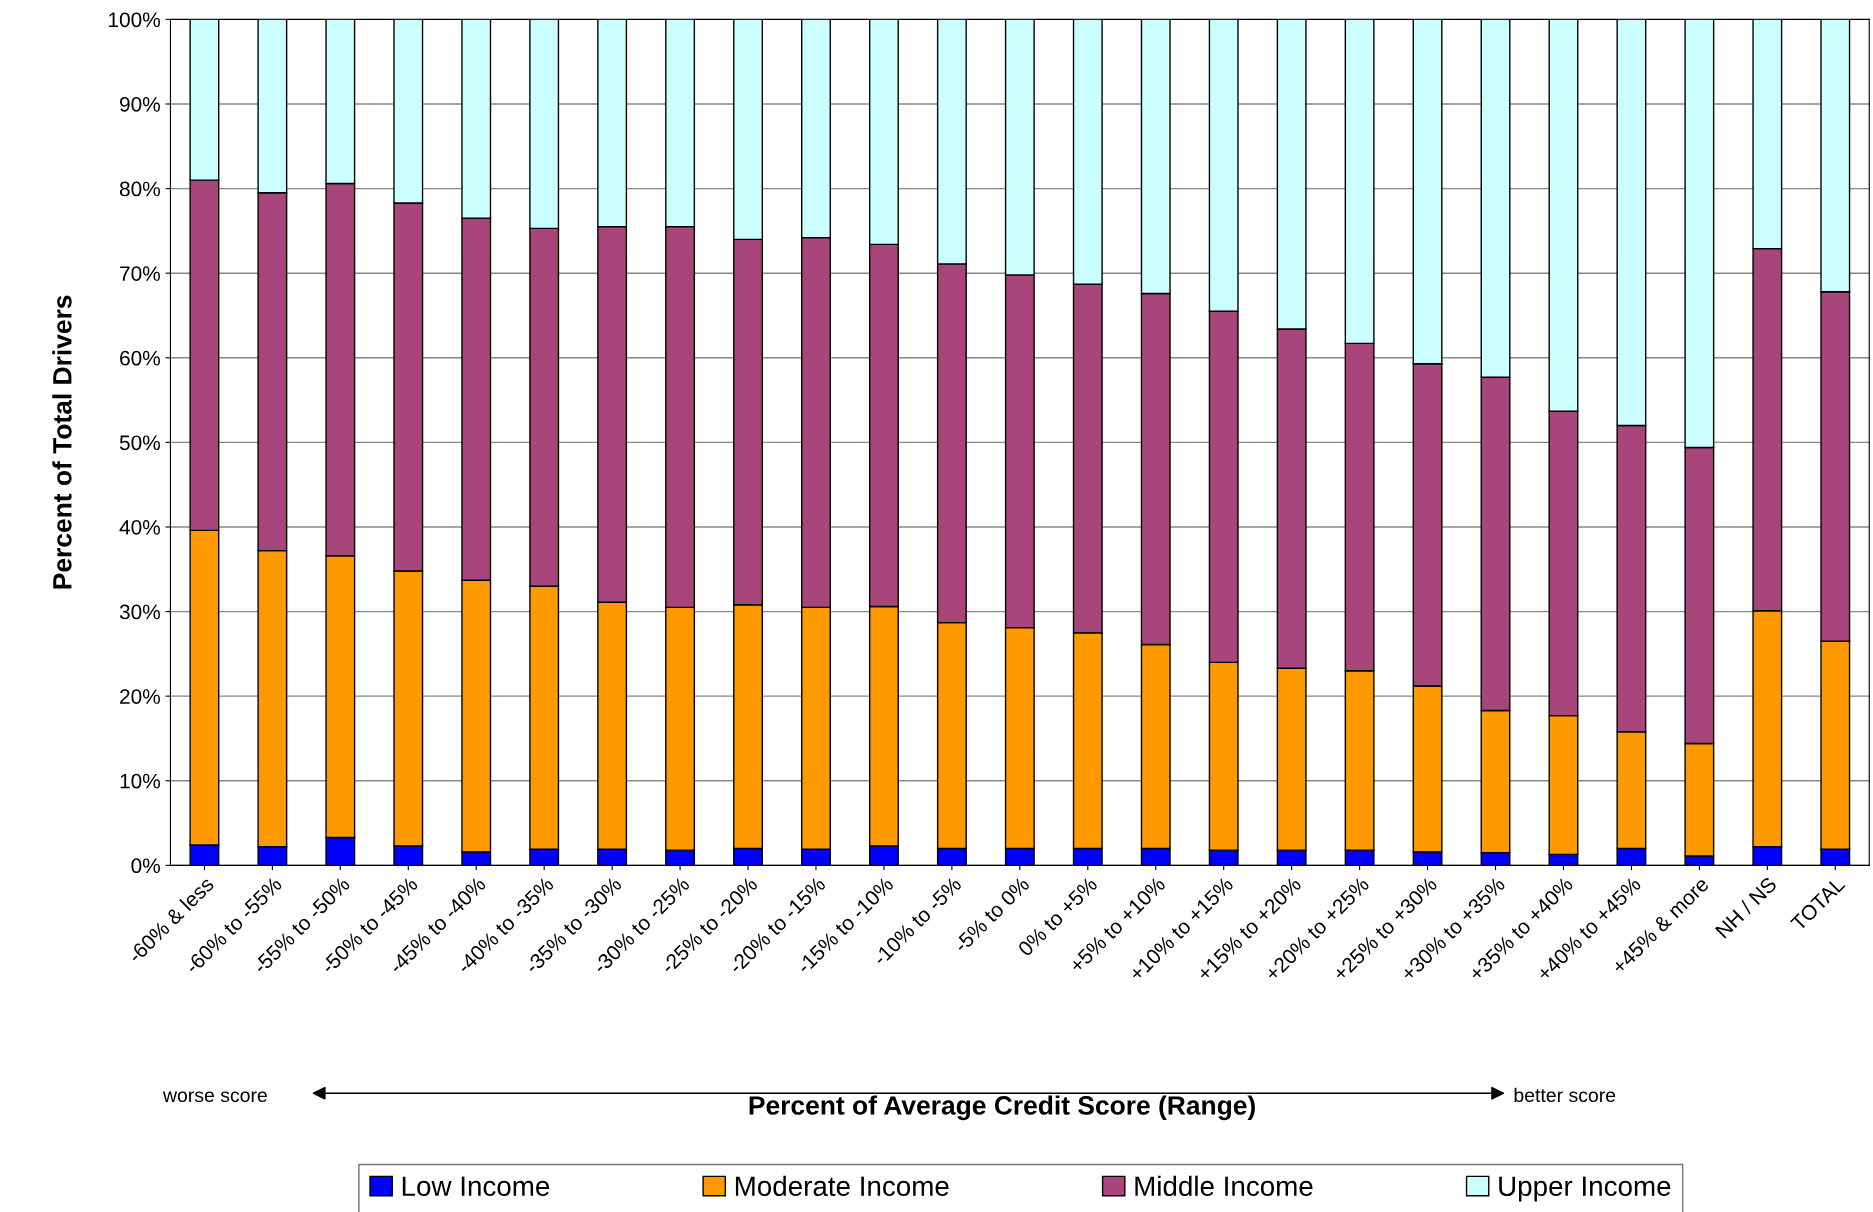  What do you see at coordinates (145, 866) in the screenshot?
I see `y-tick-label: 0%` at bounding box center [145, 866].